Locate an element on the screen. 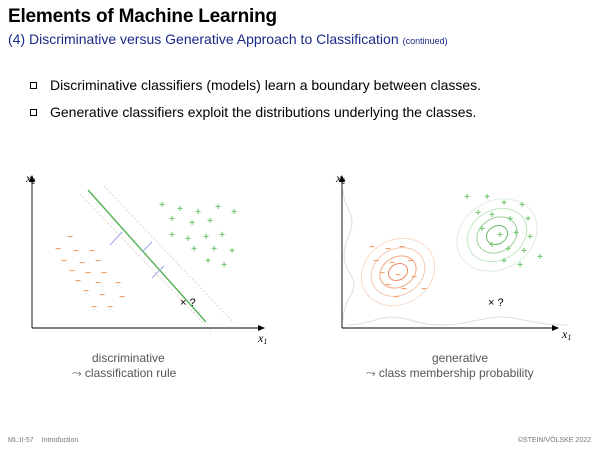  marginal-density-y-curve is located at coordinates (348, 255).